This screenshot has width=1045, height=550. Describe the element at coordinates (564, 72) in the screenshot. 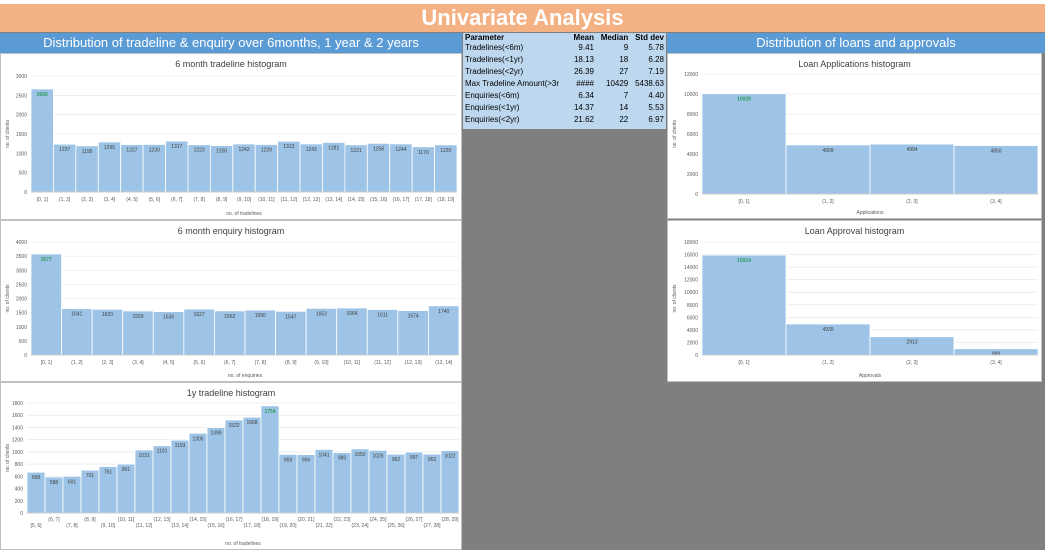

I see `stats-row: Tradelines(<2yr) 26.39 27 7.19` at that location.